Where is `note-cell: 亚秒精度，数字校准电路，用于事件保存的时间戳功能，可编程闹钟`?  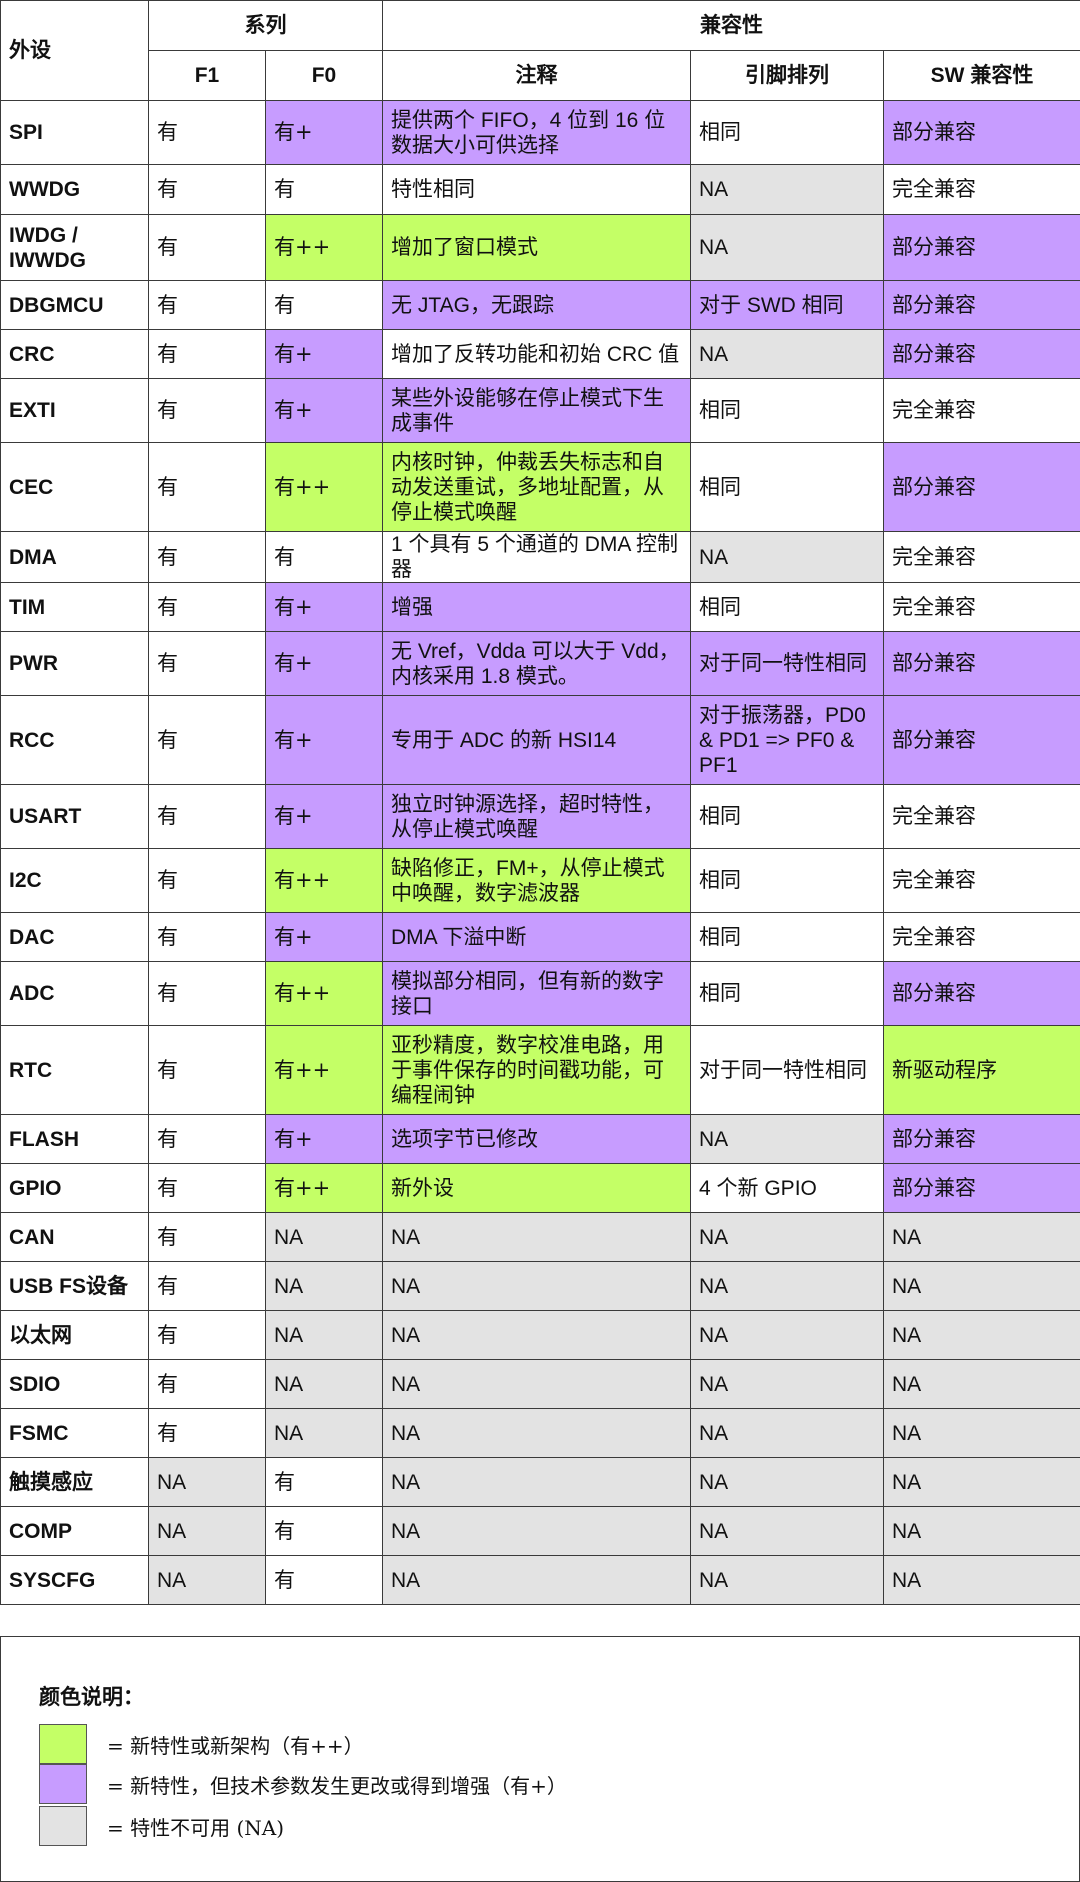
note-cell: 亚秒精度，数字校准电路，用于事件保存的时间戳功能，可编程闹钟 is located at coordinates (536, 1070).